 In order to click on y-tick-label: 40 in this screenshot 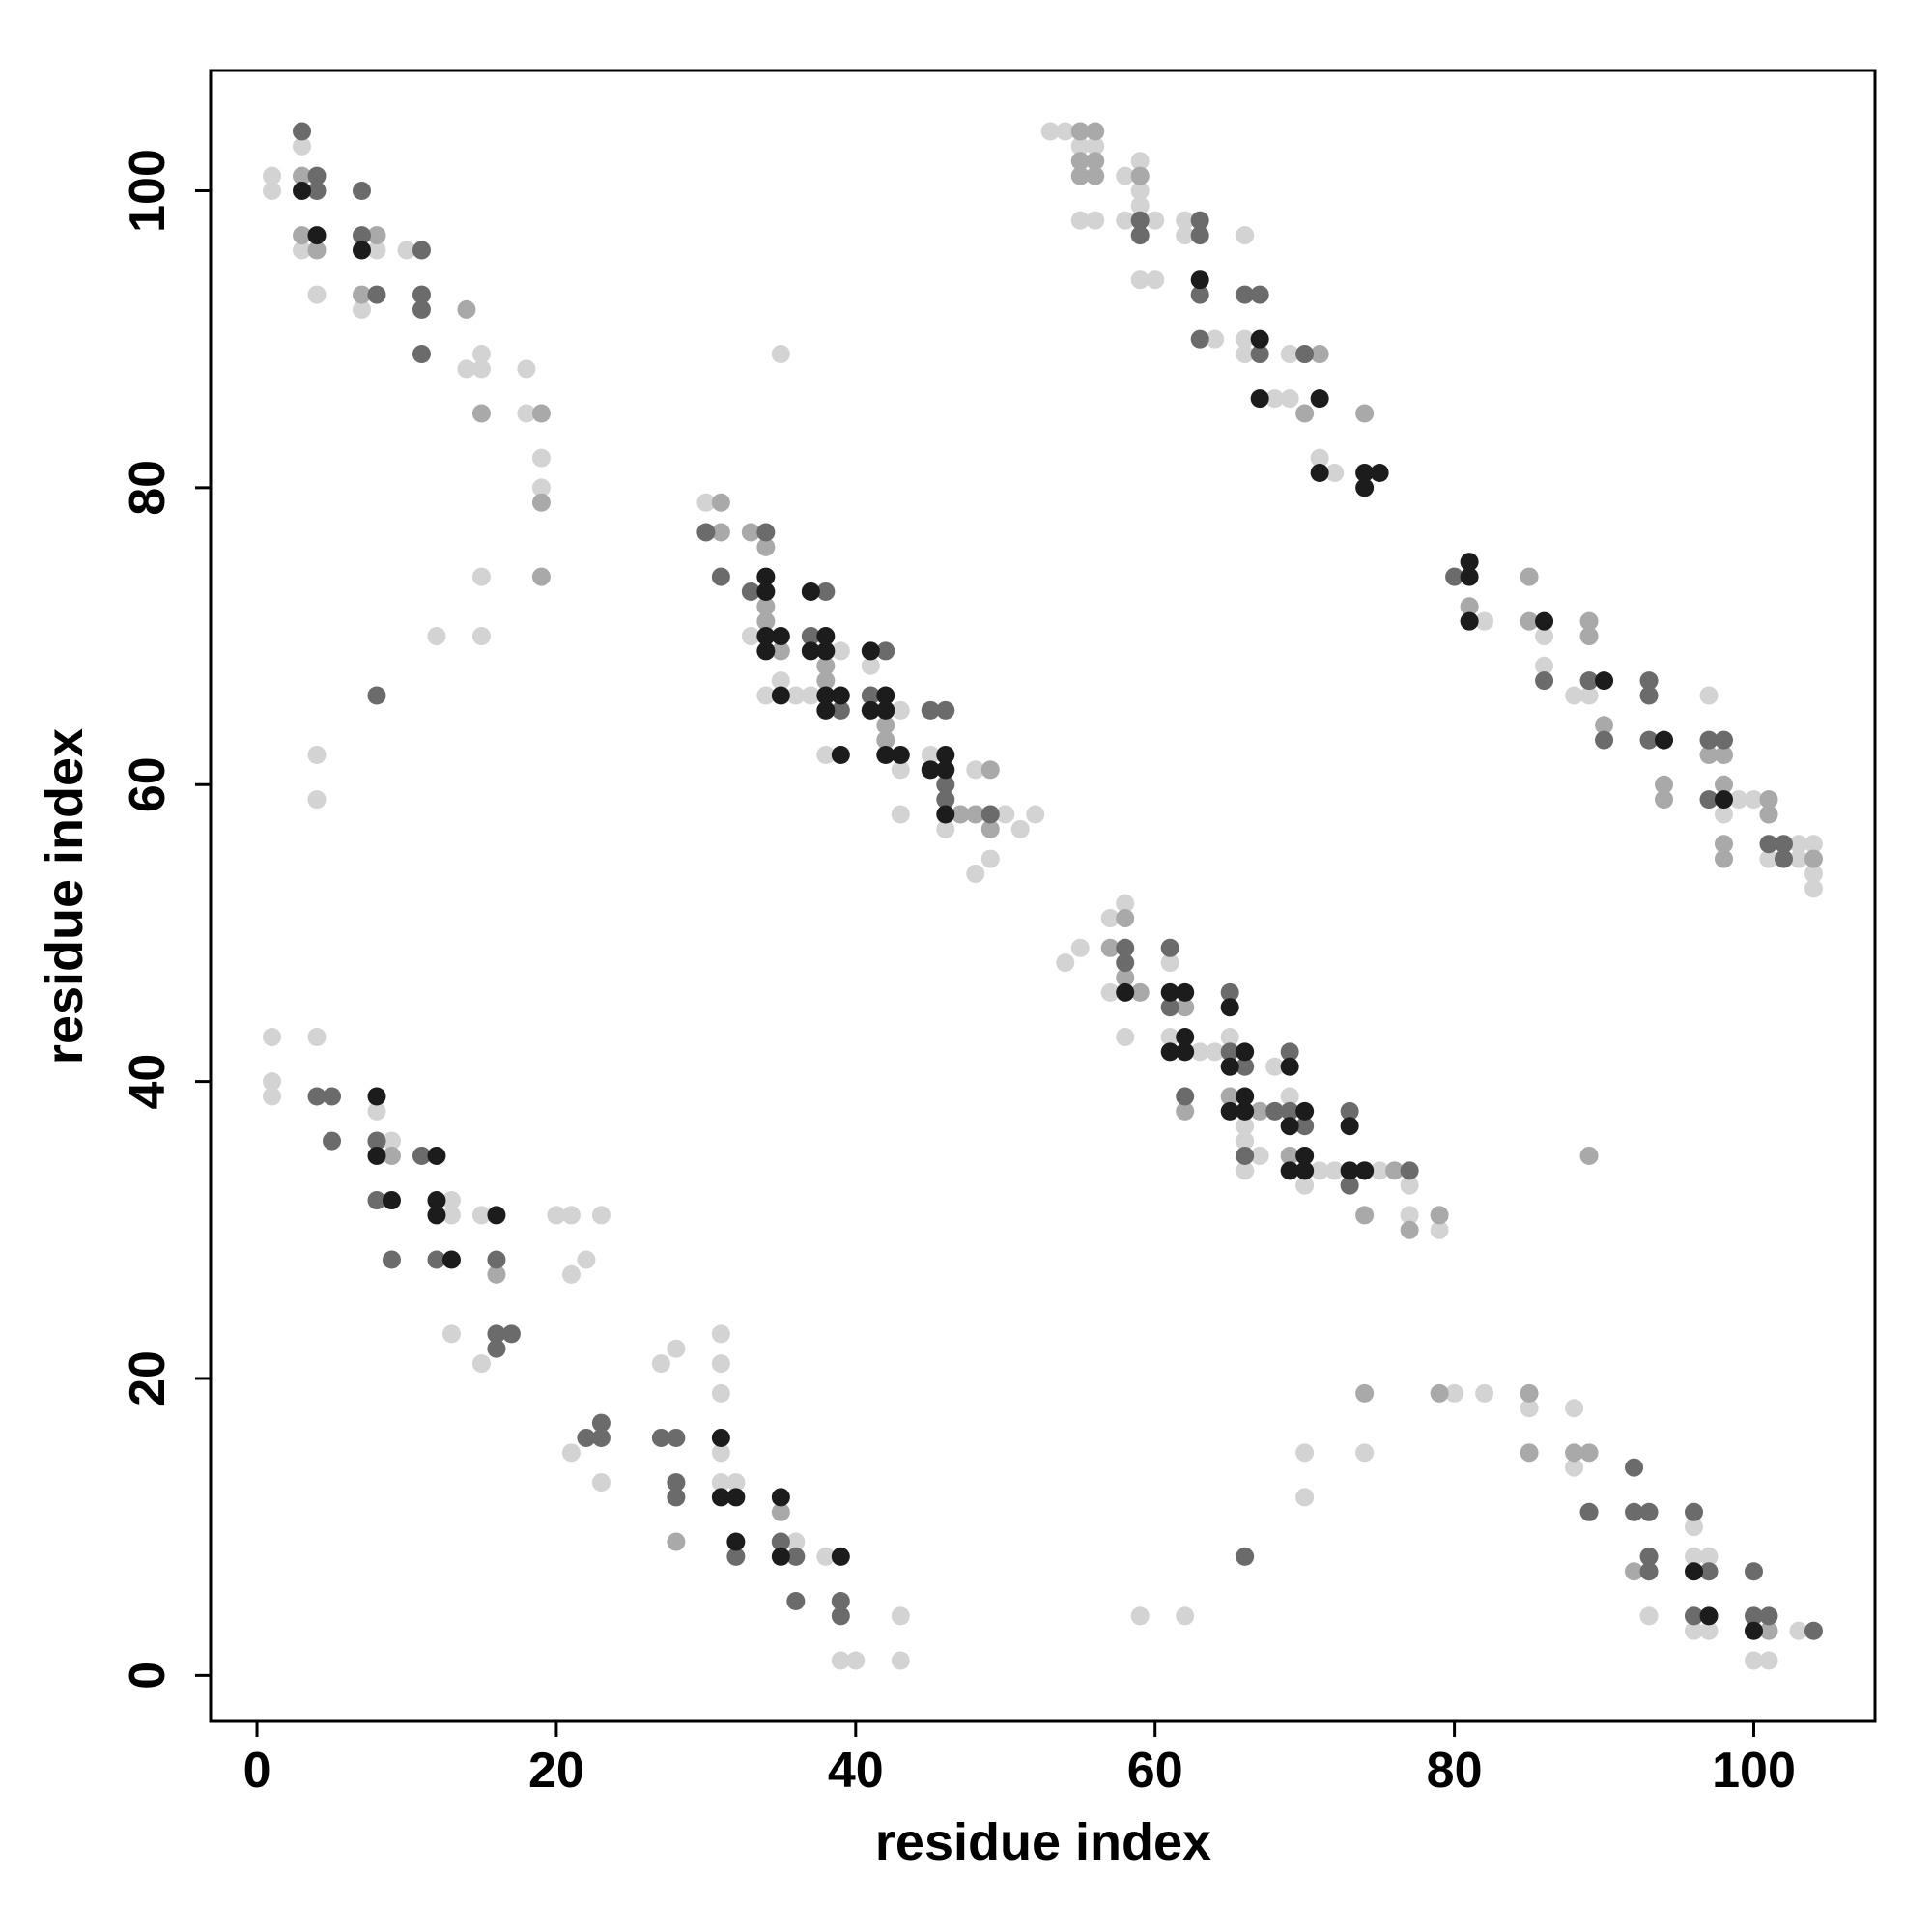, I will do `click(148, 1082)`.